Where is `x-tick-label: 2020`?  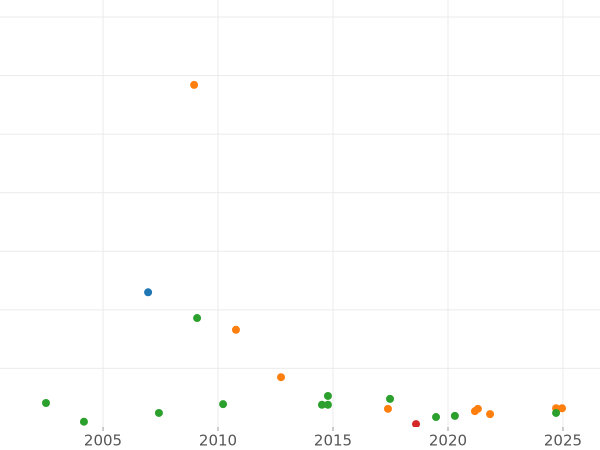 x-tick-label: 2020 is located at coordinates (448, 441).